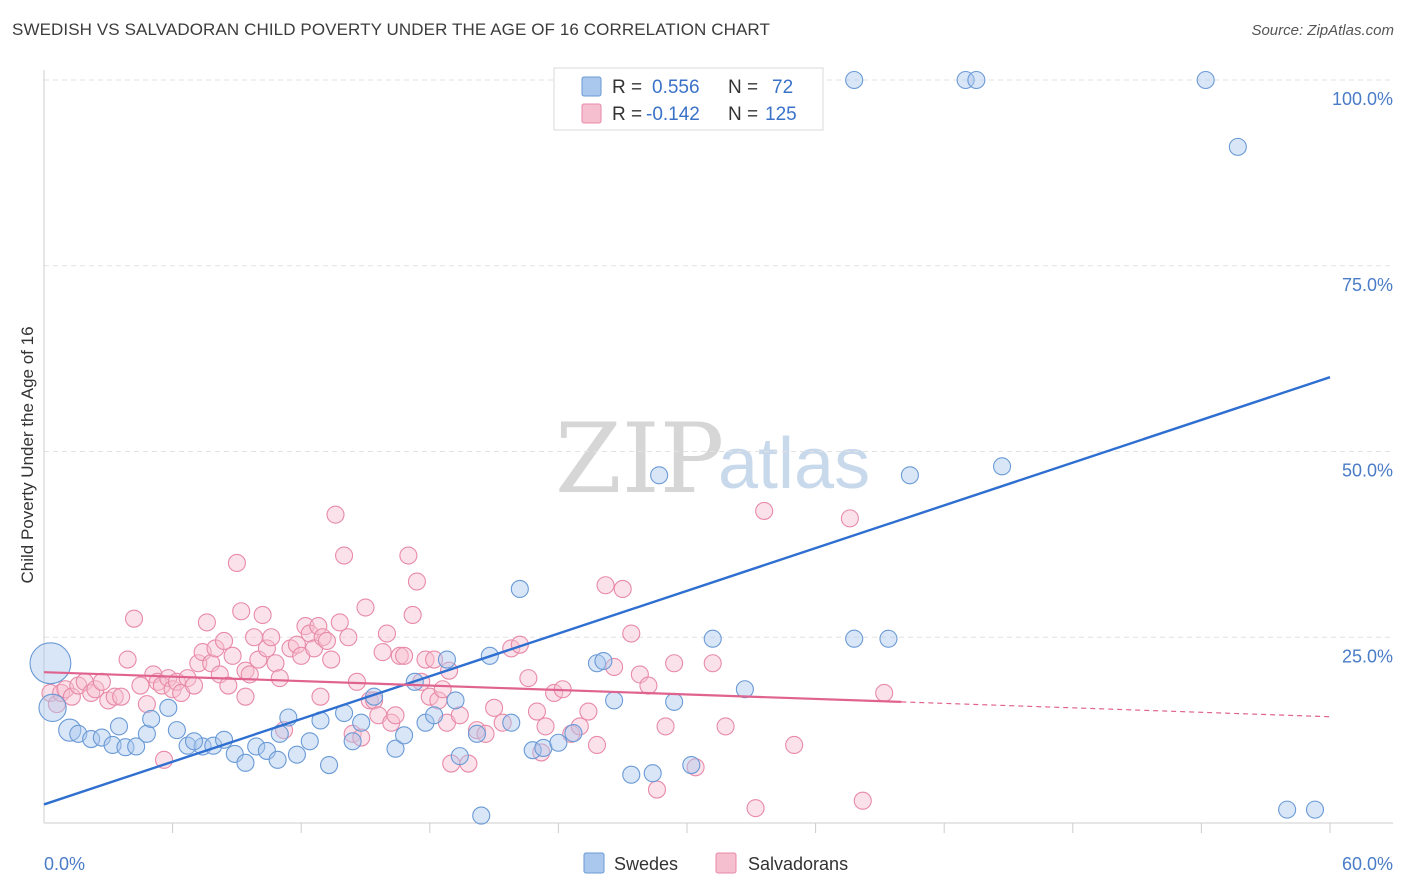  What do you see at coordinates (594, 863) in the screenshot?
I see `bottom-legend-swatch-swedes` at bounding box center [594, 863].